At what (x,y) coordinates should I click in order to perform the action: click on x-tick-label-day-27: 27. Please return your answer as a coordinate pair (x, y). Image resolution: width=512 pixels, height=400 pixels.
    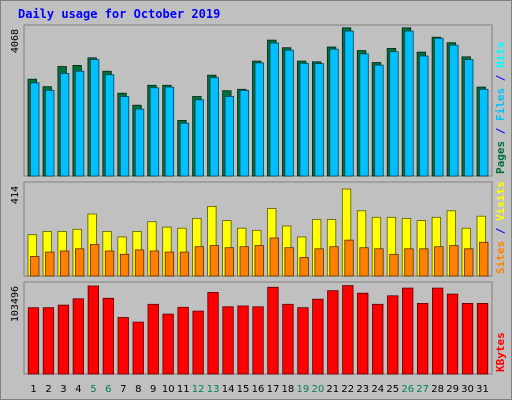
    Looking at the image, I should click on (422, 389).